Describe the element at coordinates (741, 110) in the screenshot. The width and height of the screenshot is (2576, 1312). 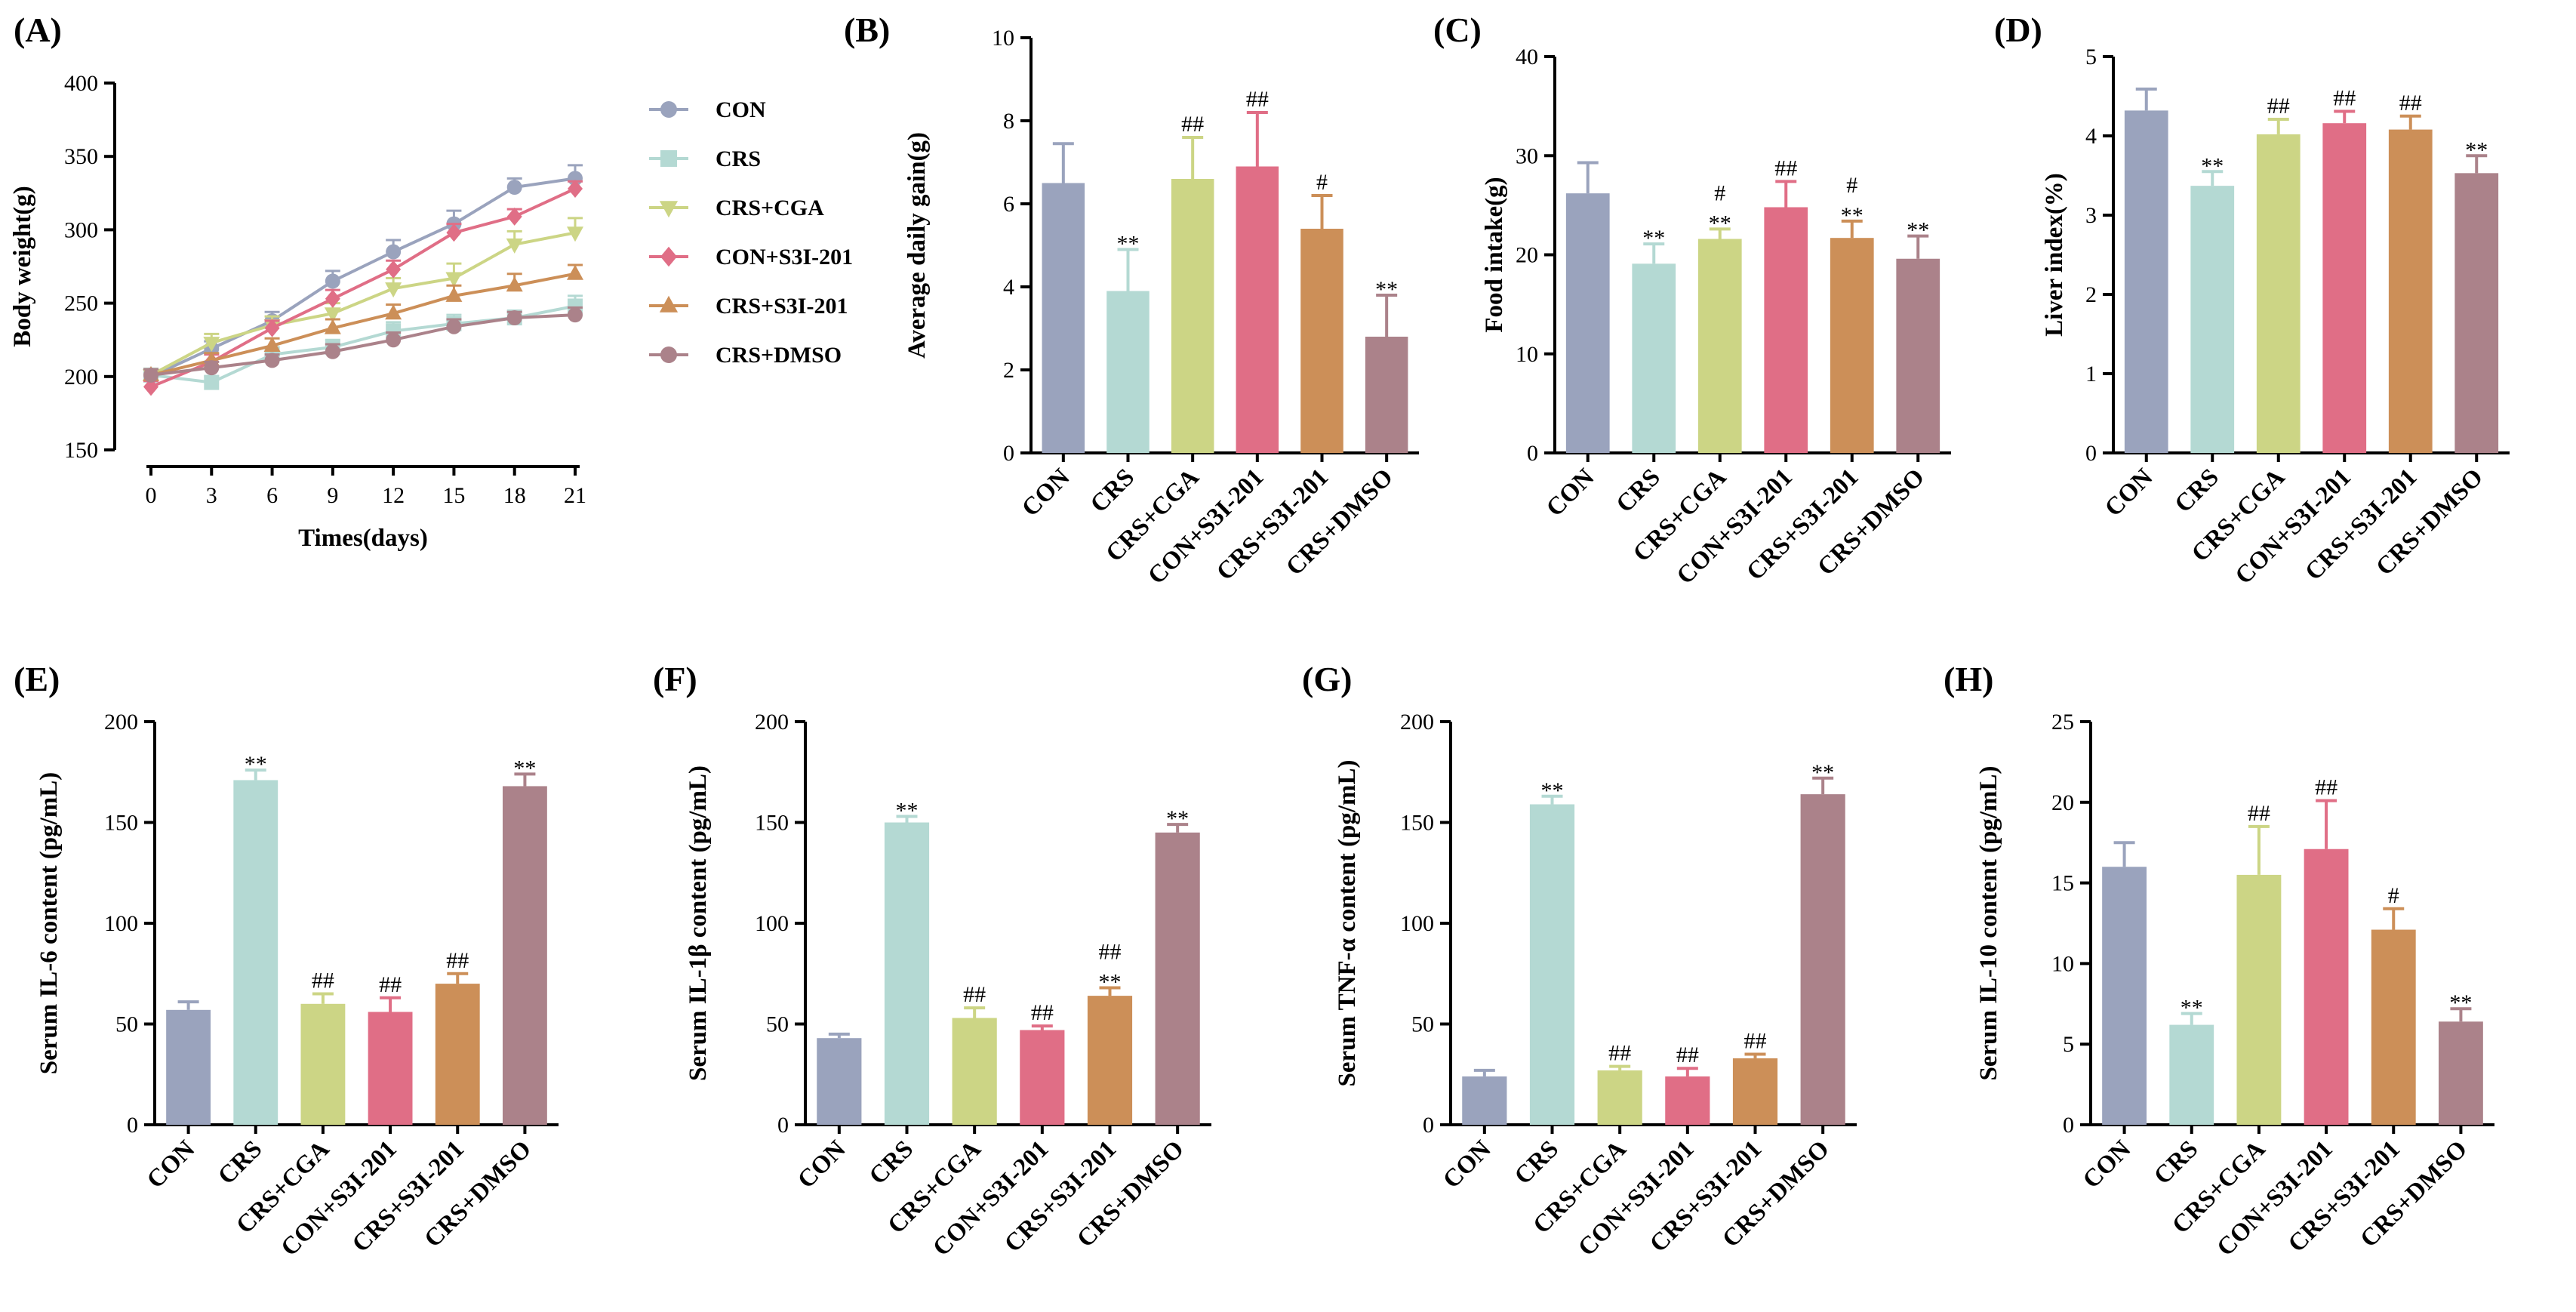
I see `legend-label: CON` at that location.